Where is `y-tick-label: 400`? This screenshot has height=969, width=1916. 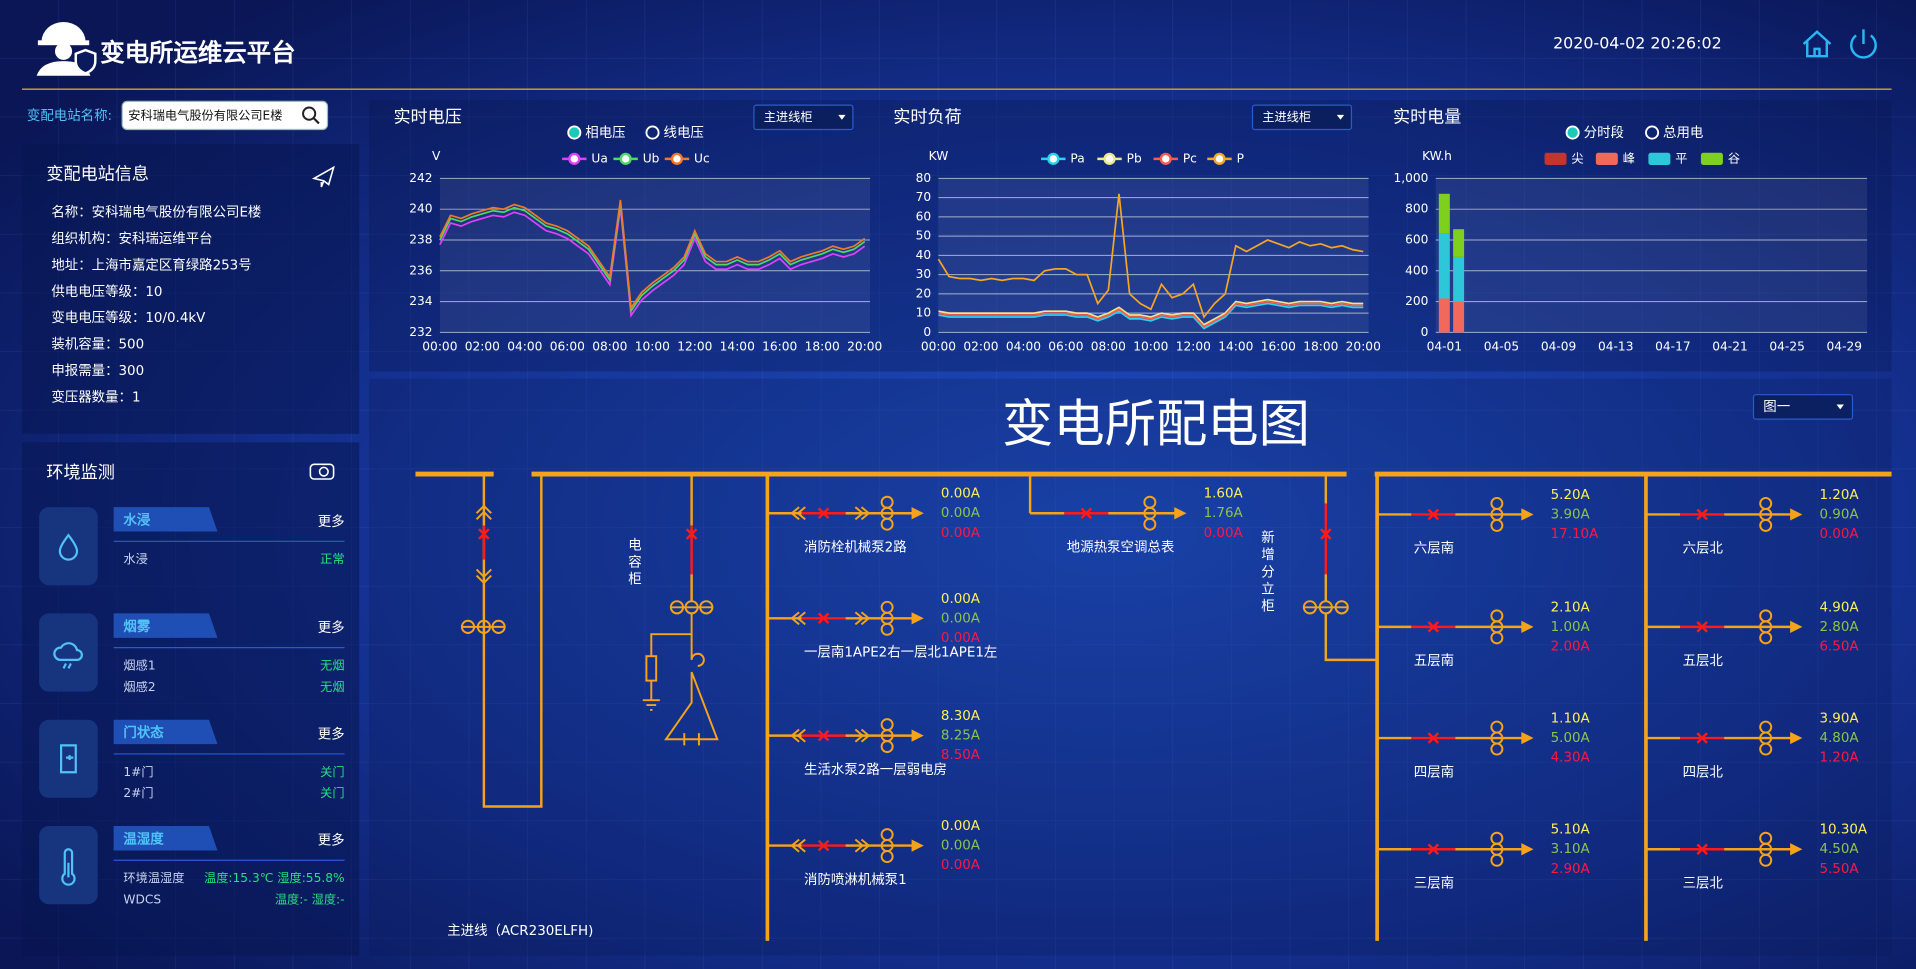
y-tick-label: 400 is located at coordinates (1416, 270).